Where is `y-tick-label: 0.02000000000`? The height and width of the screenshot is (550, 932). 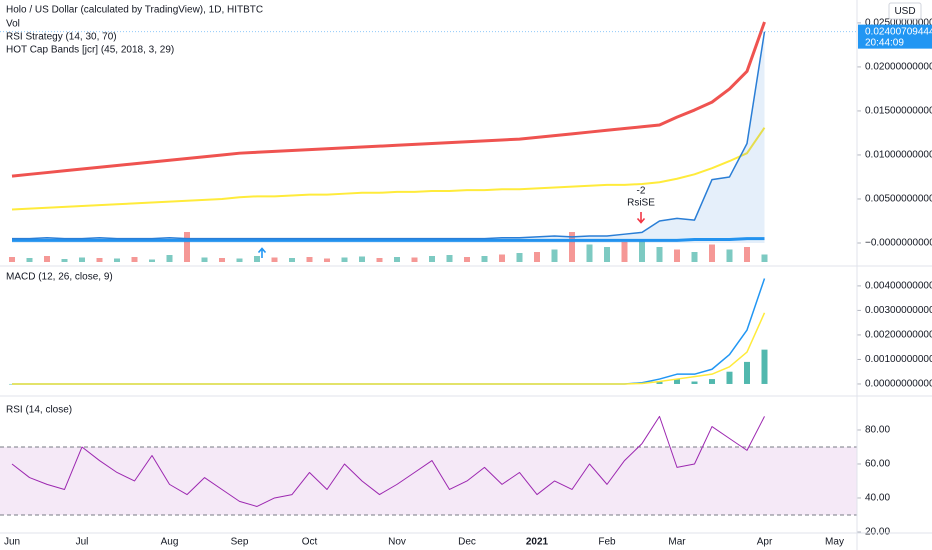 y-tick-label: 0.02000000000 is located at coordinates (898, 67).